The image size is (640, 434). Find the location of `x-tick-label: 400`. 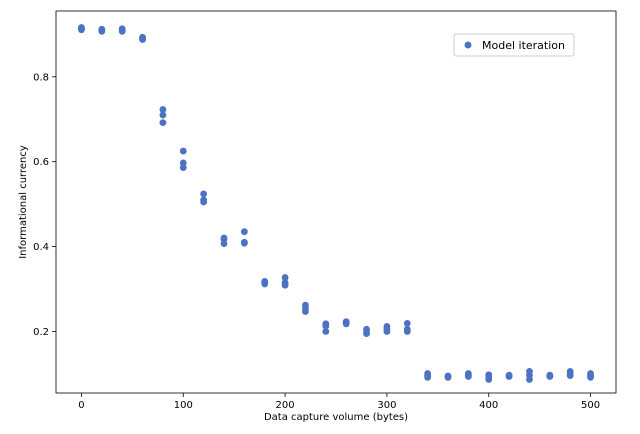

x-tick-label: 400 is located at coordinates (488, 405).